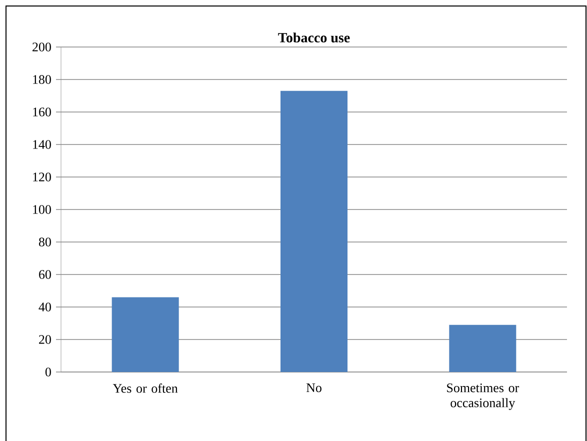 The image size is (587, 441). I want to click on y-tick-label: 40, so click(44, 307).